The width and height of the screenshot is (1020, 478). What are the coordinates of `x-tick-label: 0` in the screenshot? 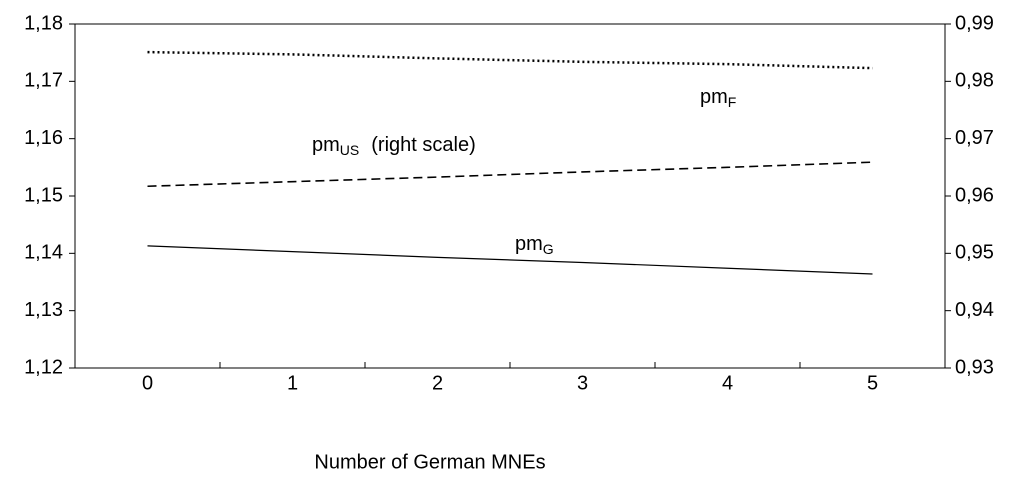 It's located at (147, 383).